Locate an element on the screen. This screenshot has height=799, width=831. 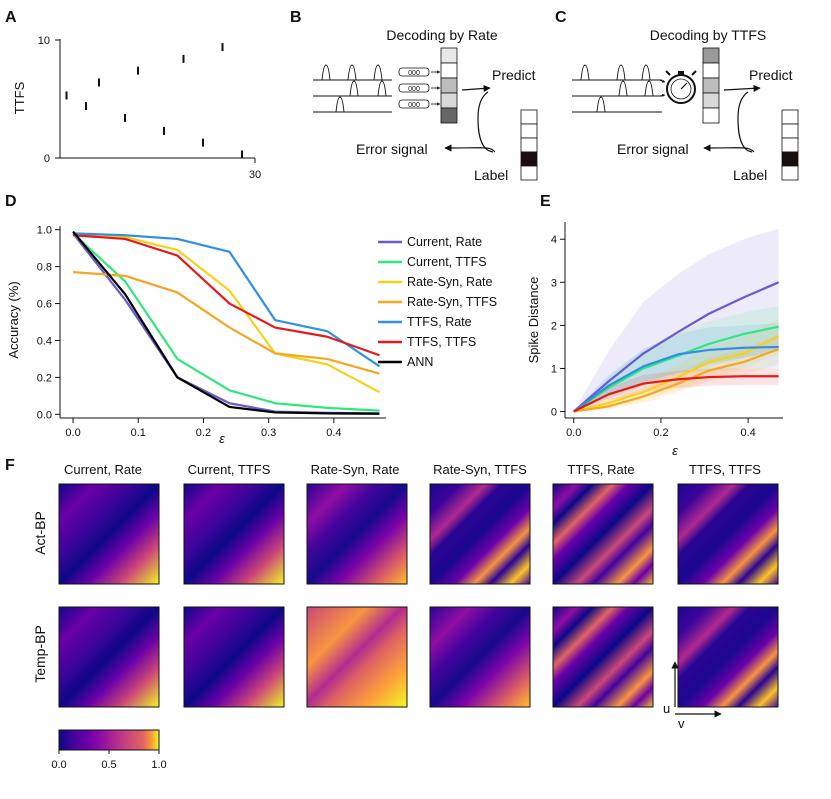
error-arrow-c is located at coordinates (729, 148).